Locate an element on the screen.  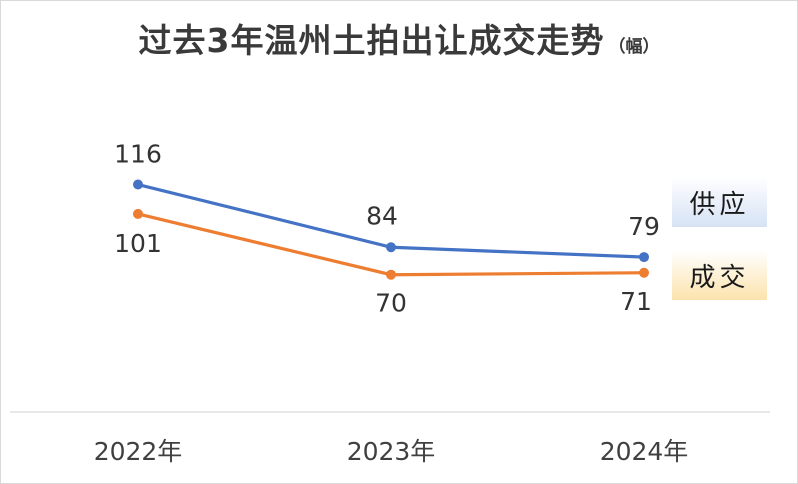
legend-deal: 成交 is located at coordinates (719, 275).